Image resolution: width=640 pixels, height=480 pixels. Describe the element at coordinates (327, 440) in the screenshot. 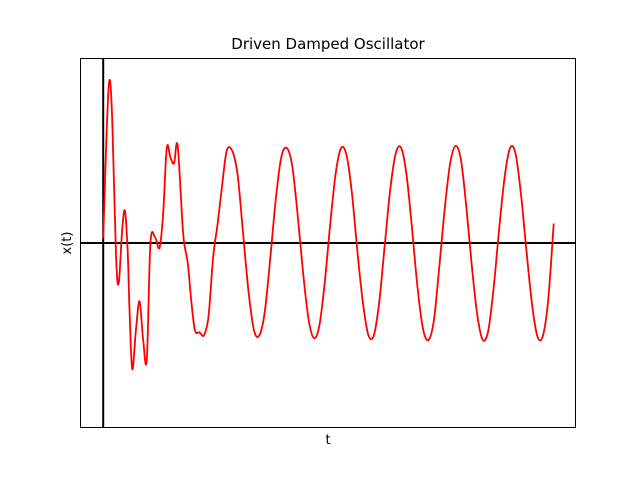

I see `x-axis-label: t` at that location.